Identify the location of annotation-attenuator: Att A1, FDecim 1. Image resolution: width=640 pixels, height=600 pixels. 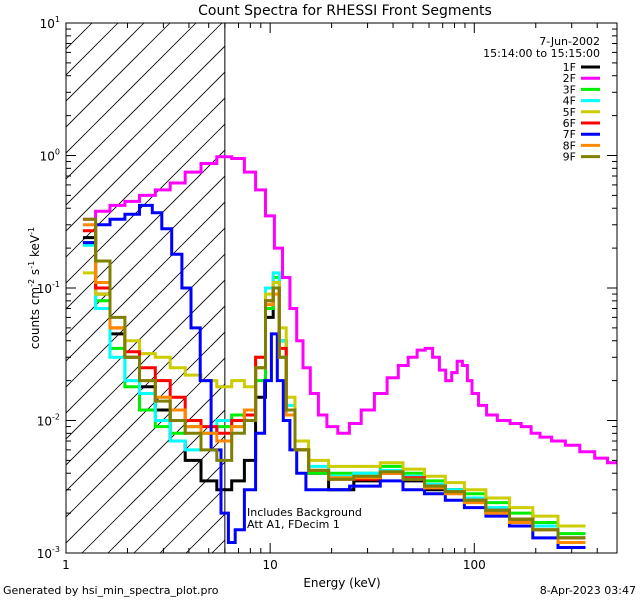
(293, 524).